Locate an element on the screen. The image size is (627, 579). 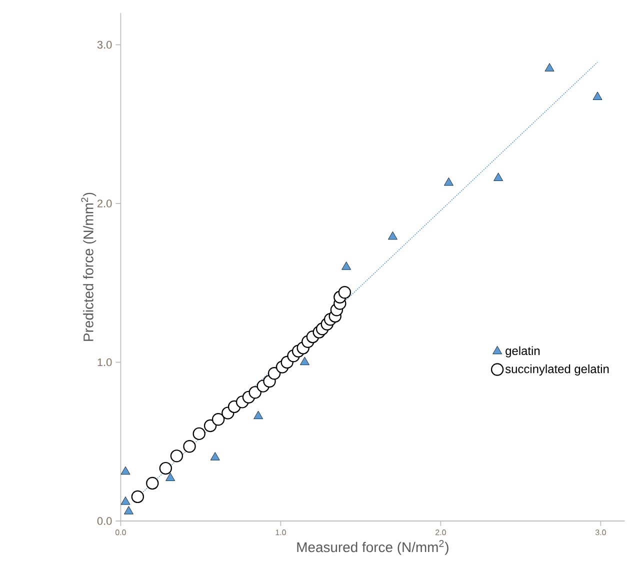
y-tick-label: 3.0 is located at coordinates (104, 44).